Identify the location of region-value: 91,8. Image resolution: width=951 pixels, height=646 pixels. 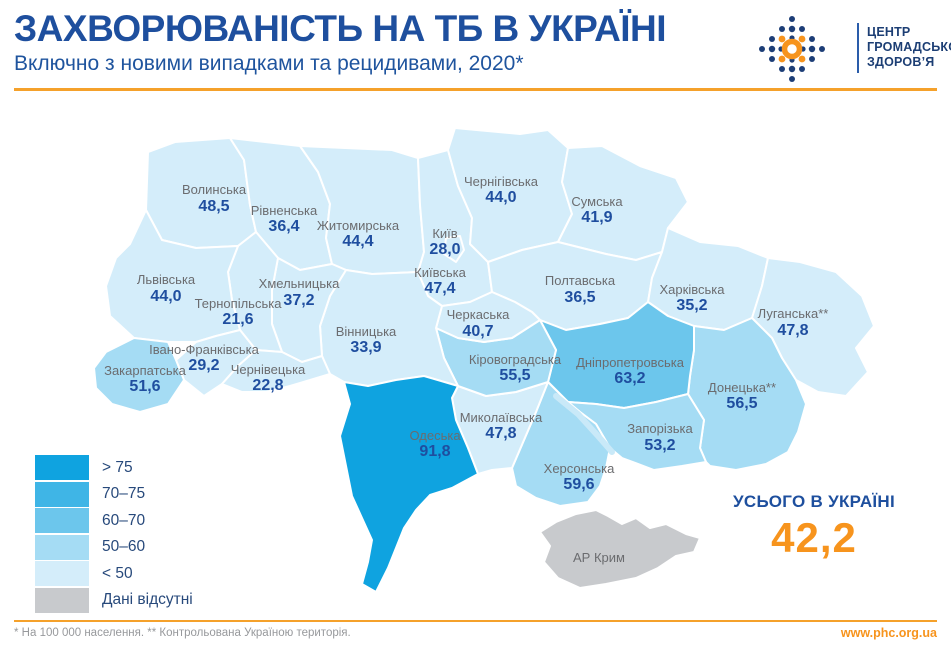
(434, 451).